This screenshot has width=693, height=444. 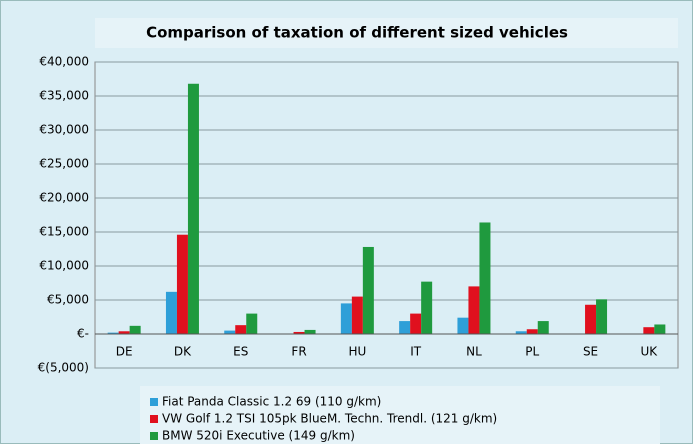 What do you see at coordinates (64, 164) in the screenshot?
I see `y-tick-label: €25,000` at bounding box center [64, 164].